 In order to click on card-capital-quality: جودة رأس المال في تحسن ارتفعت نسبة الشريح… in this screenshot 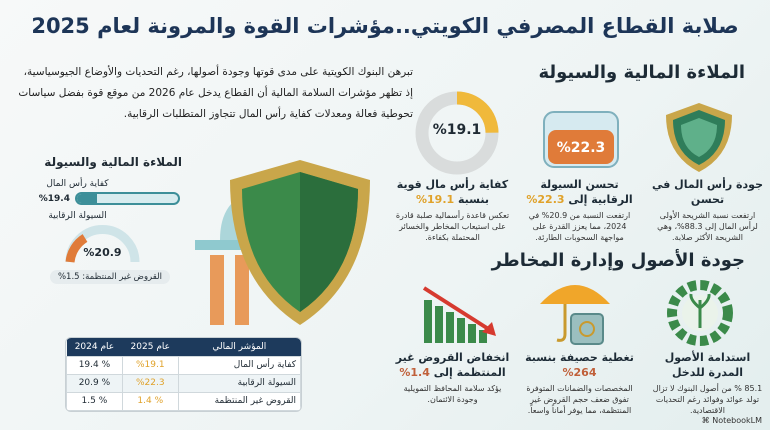, I will do `click(707, 210)`.